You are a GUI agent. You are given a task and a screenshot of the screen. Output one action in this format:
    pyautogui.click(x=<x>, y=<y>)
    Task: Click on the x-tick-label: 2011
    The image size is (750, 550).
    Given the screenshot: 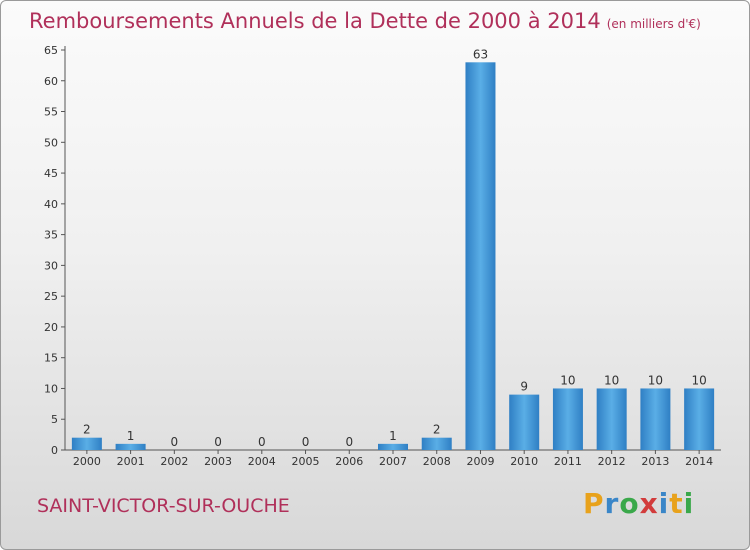 What is the action you would take?
    pyautogui.click(x=568, y=461)
    